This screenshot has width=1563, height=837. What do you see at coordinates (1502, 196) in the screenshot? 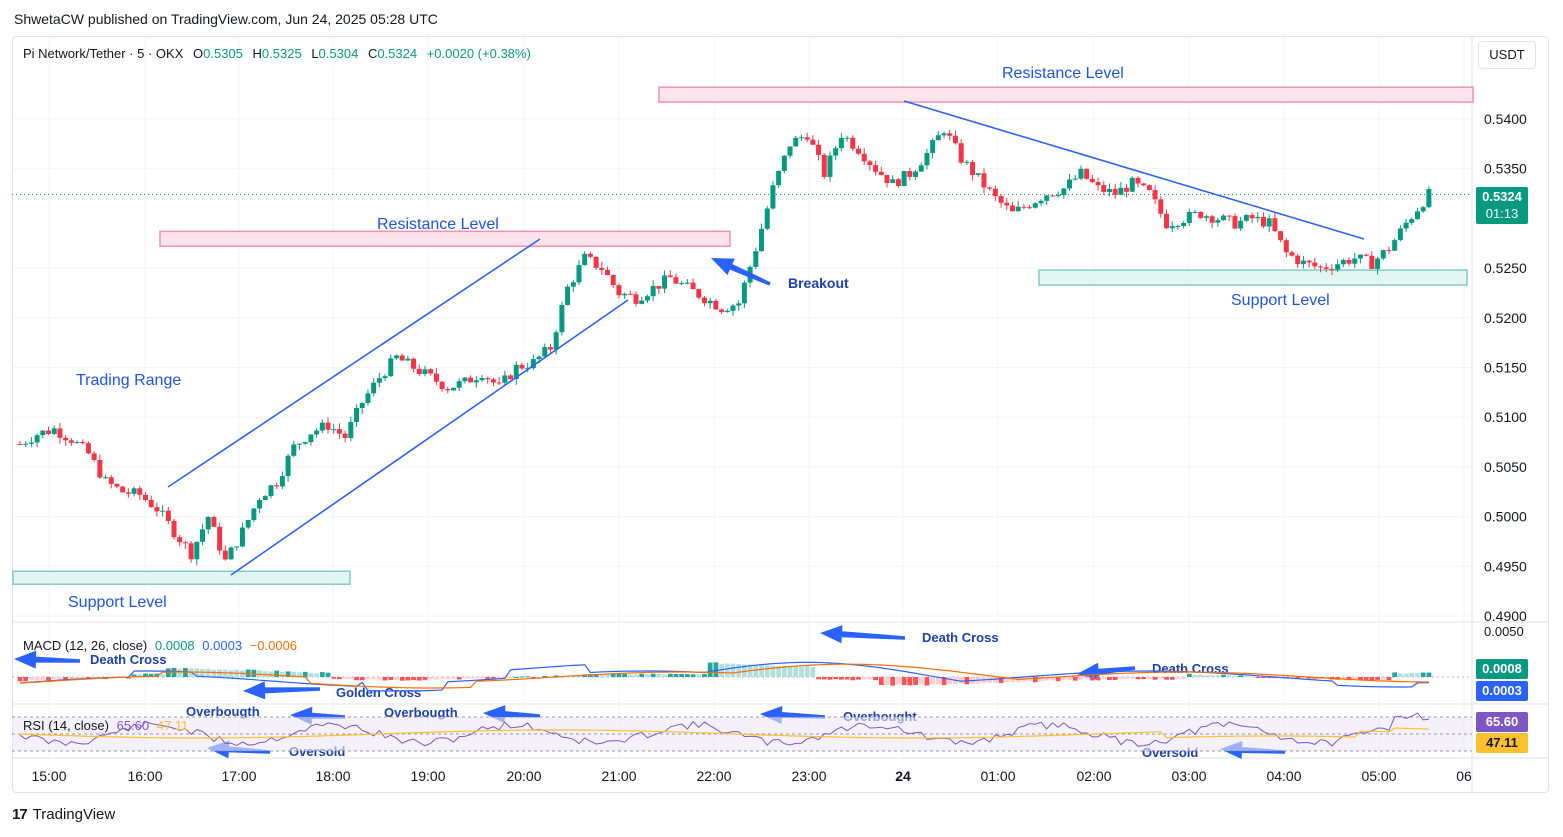
I see `current-price-value: 0.5324` at bounding box center [1502, 196].